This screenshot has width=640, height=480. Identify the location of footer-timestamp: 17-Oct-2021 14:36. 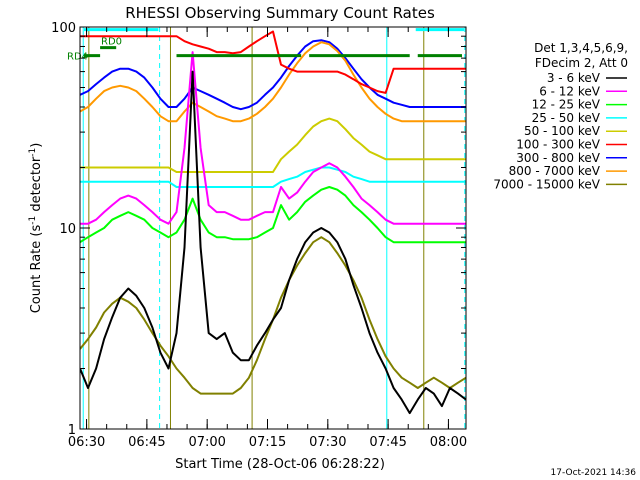
(594, 473).